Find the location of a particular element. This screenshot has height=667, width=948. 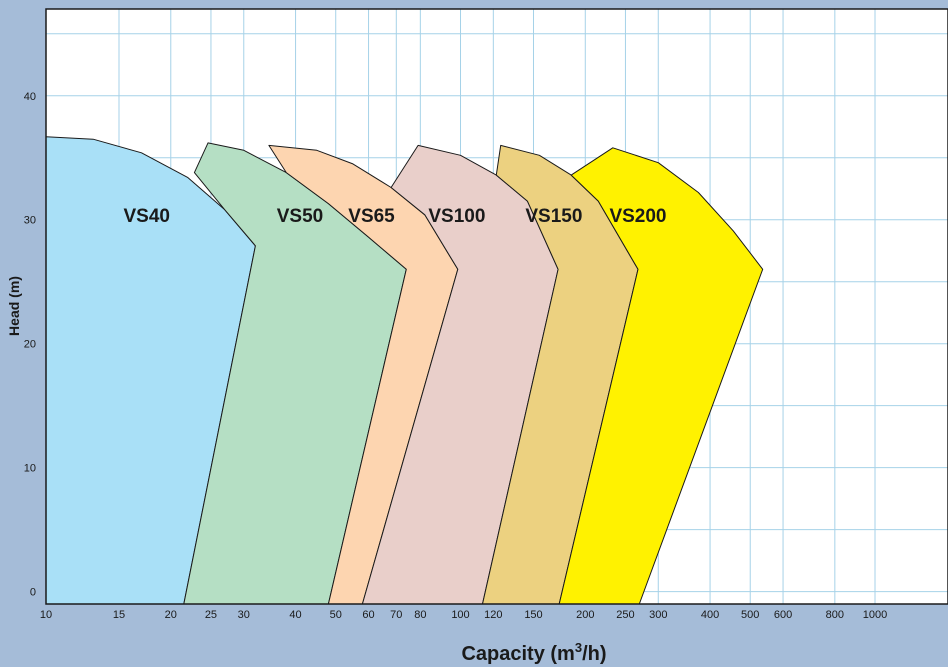

region-vs200 is located at coordinates (661, 376).